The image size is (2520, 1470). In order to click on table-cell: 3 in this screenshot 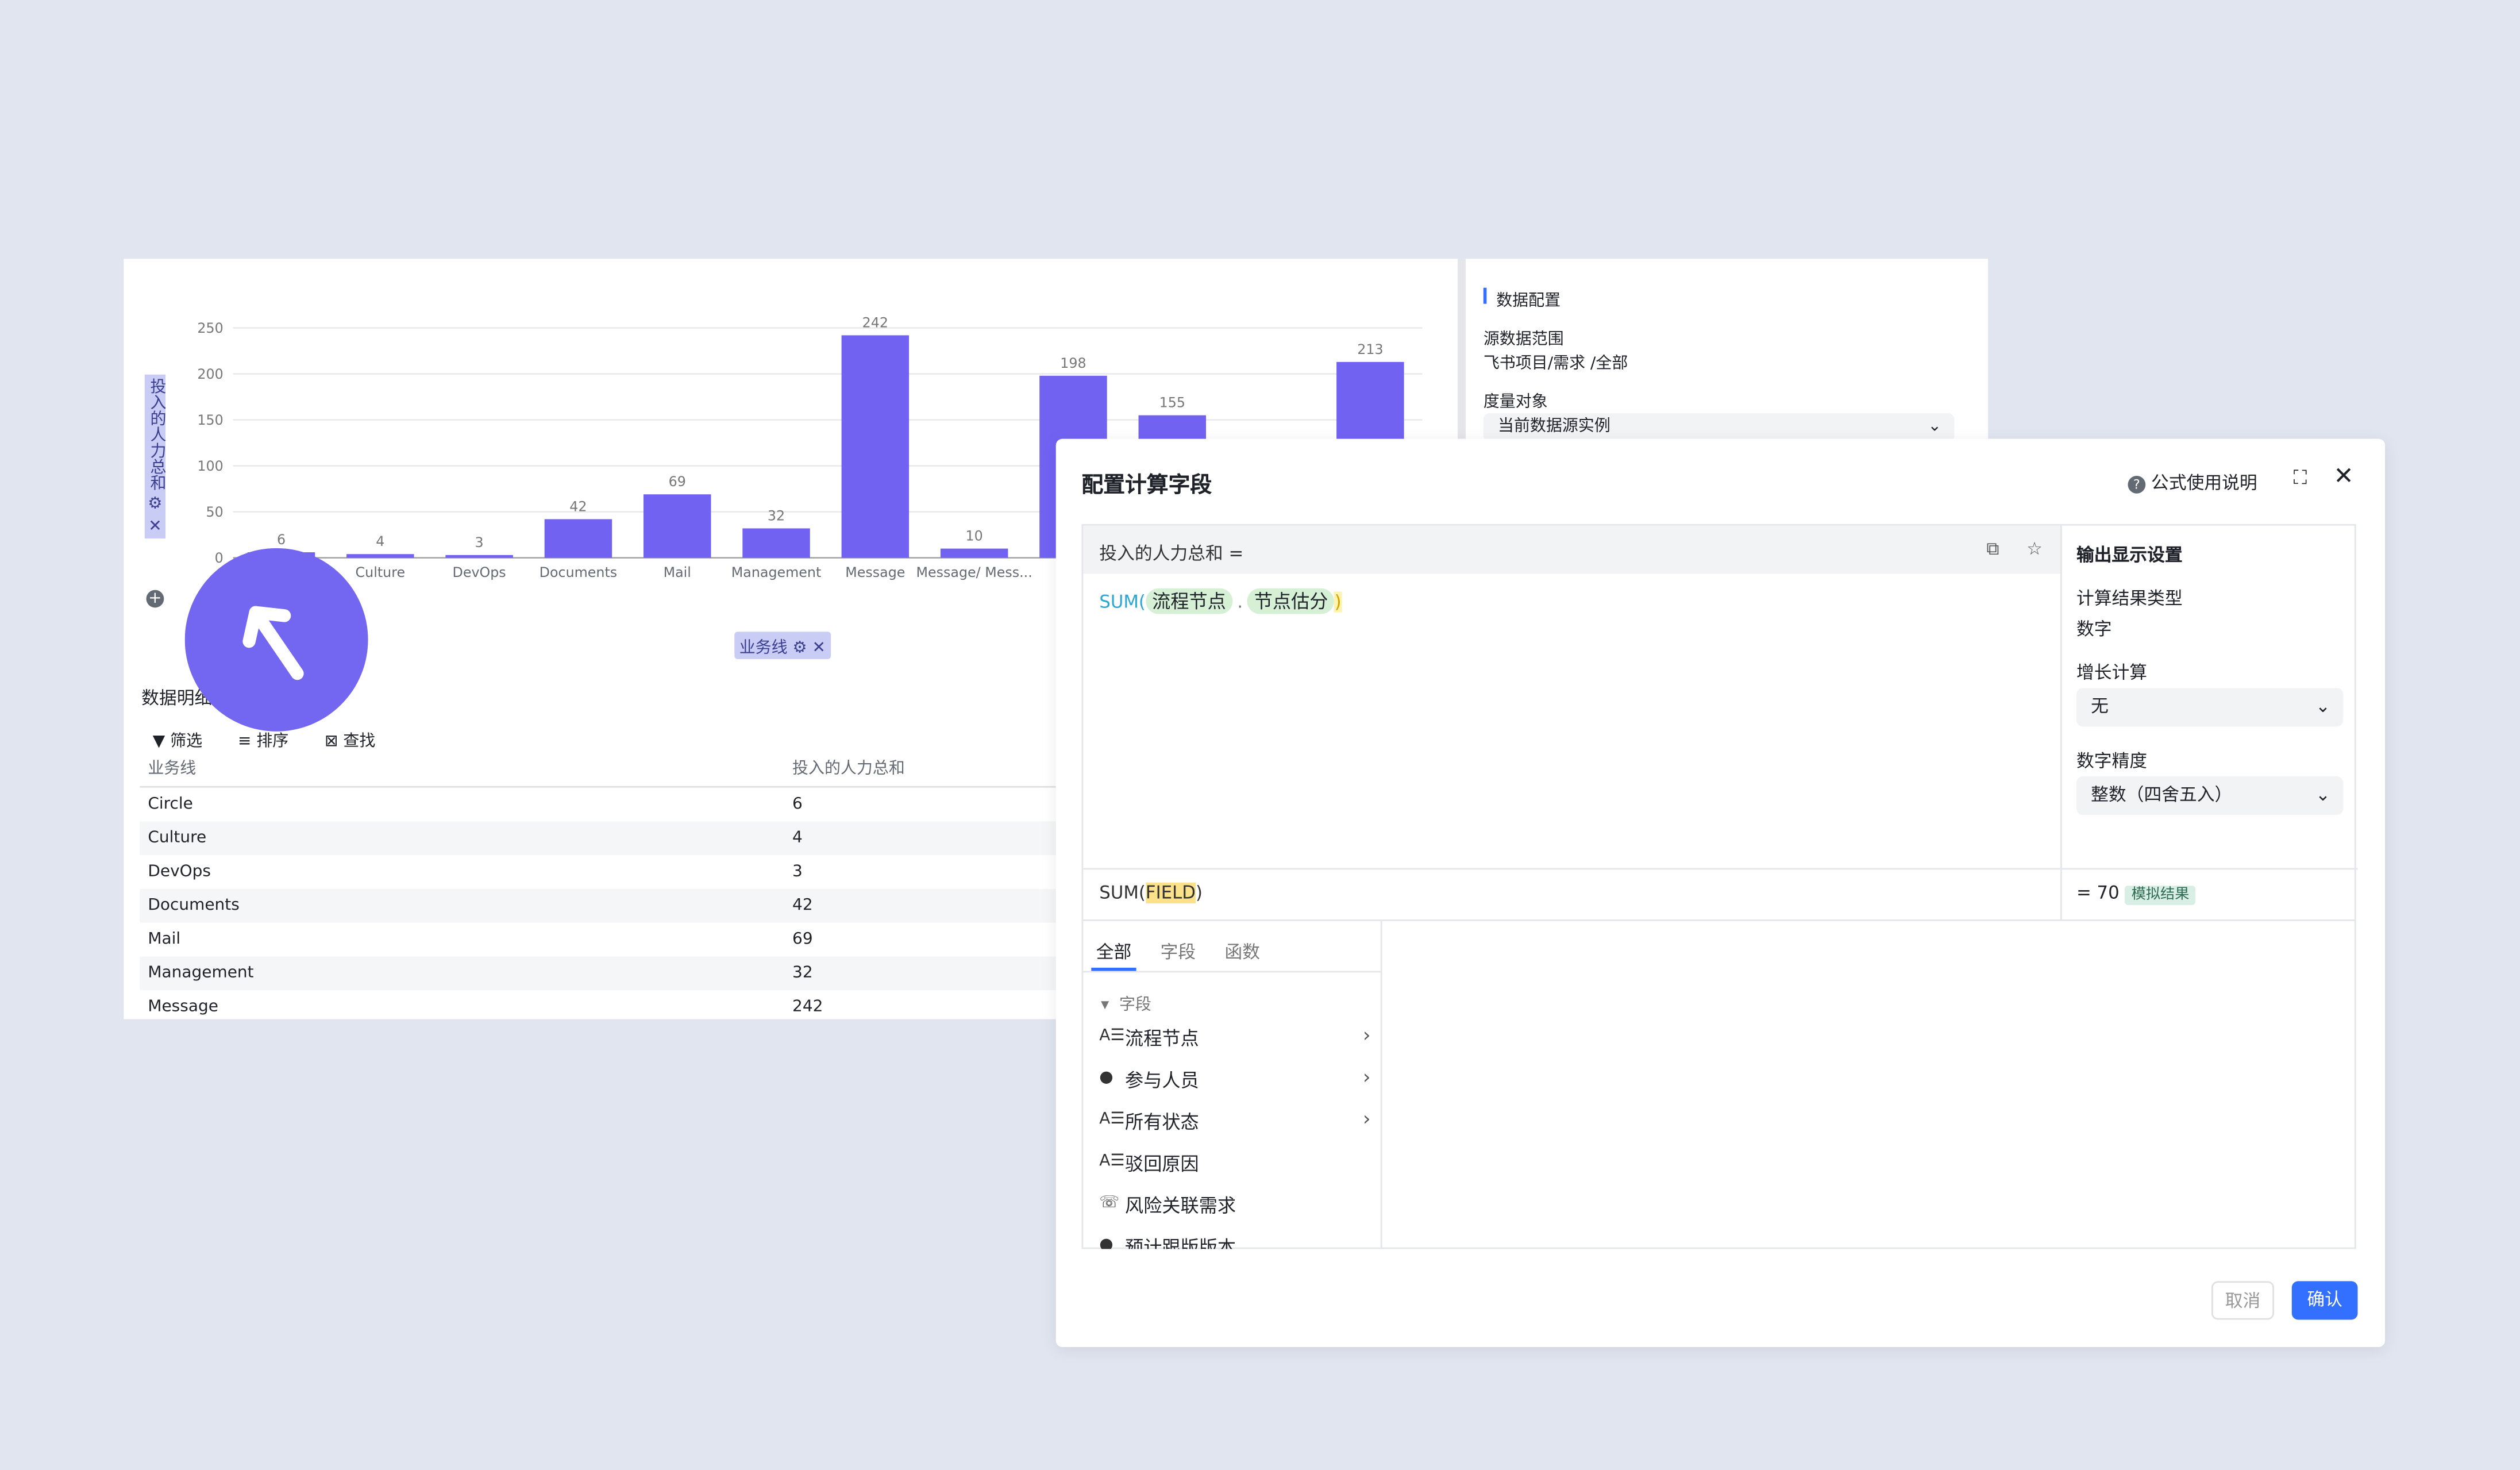, I will do `click(798, 872)`.